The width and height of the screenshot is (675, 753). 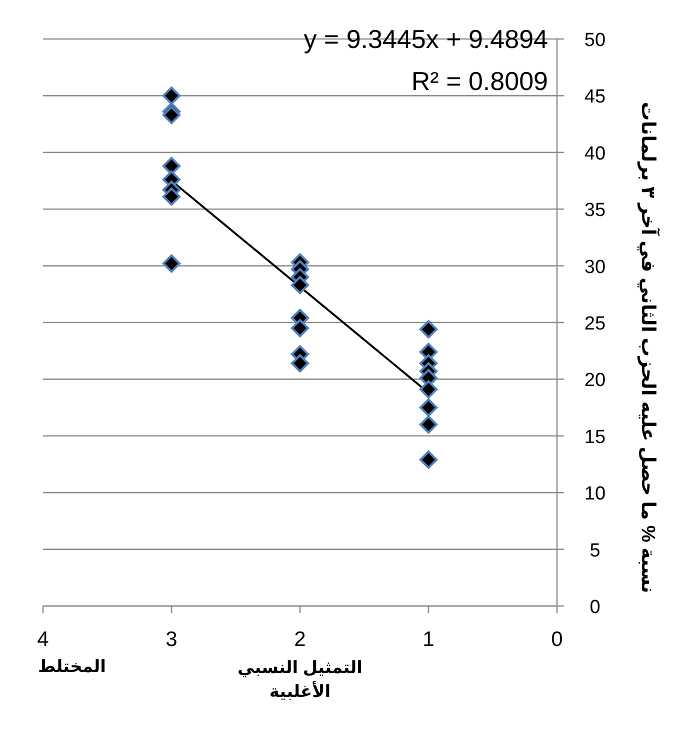 I want to click on x-tick-label: 1, so click(x=428, y=639).